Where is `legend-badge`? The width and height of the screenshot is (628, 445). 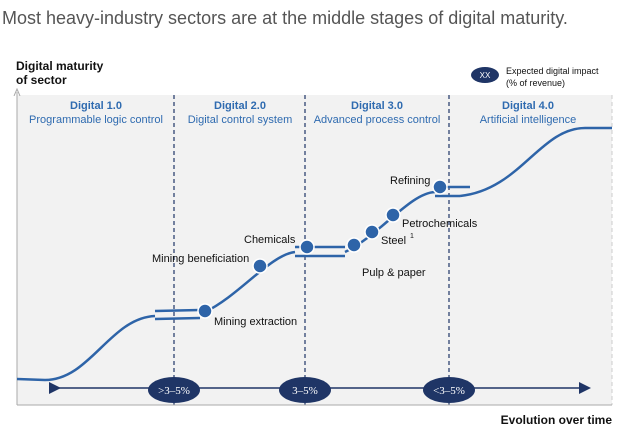
legend-badge is located at coordinates (485, 75).